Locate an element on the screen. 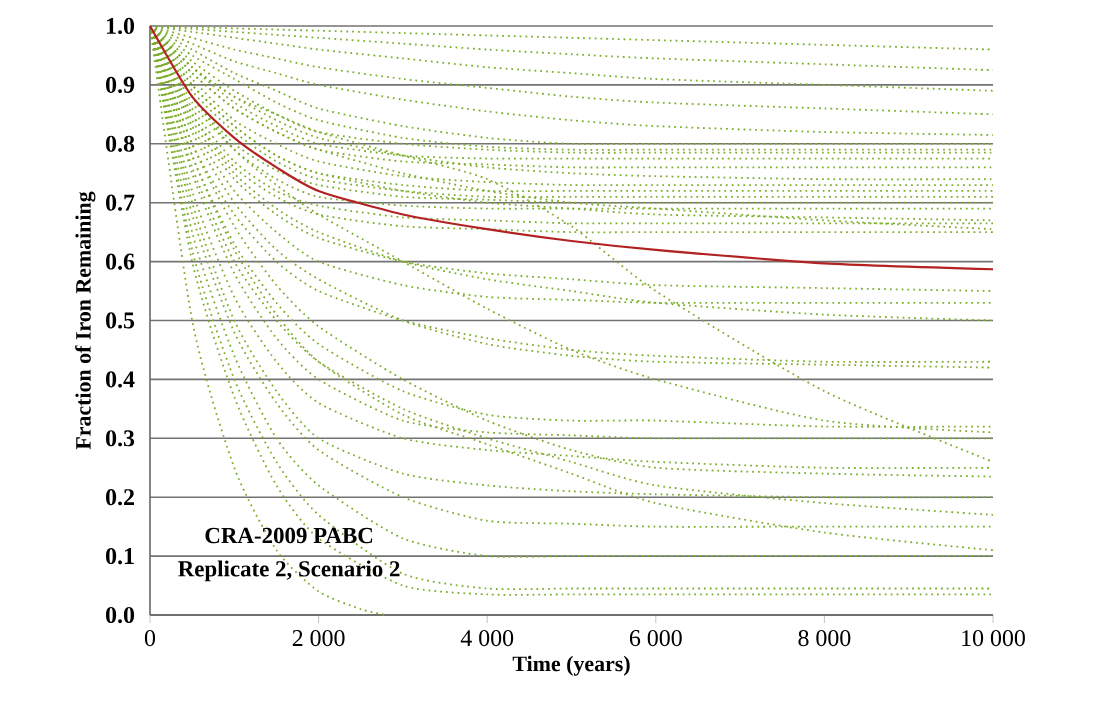  y-tick-label: 0.6 is located at coordinates (120, 261).